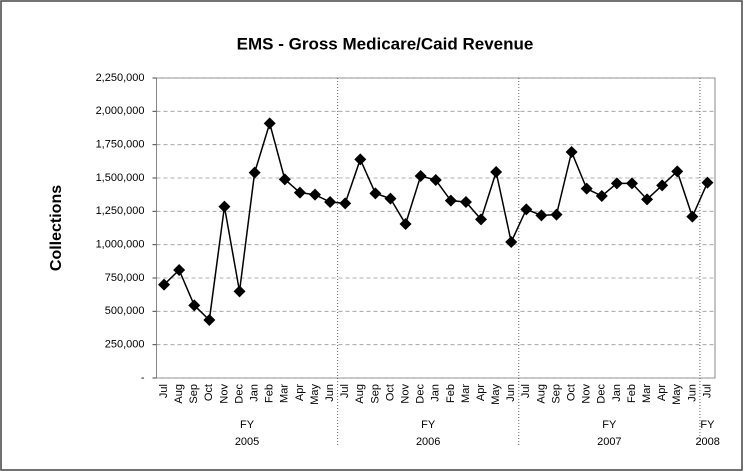 The height and width of the screenshot is (472, 744). I want to click on y-tick-label: 500,000, so click(125, 311).